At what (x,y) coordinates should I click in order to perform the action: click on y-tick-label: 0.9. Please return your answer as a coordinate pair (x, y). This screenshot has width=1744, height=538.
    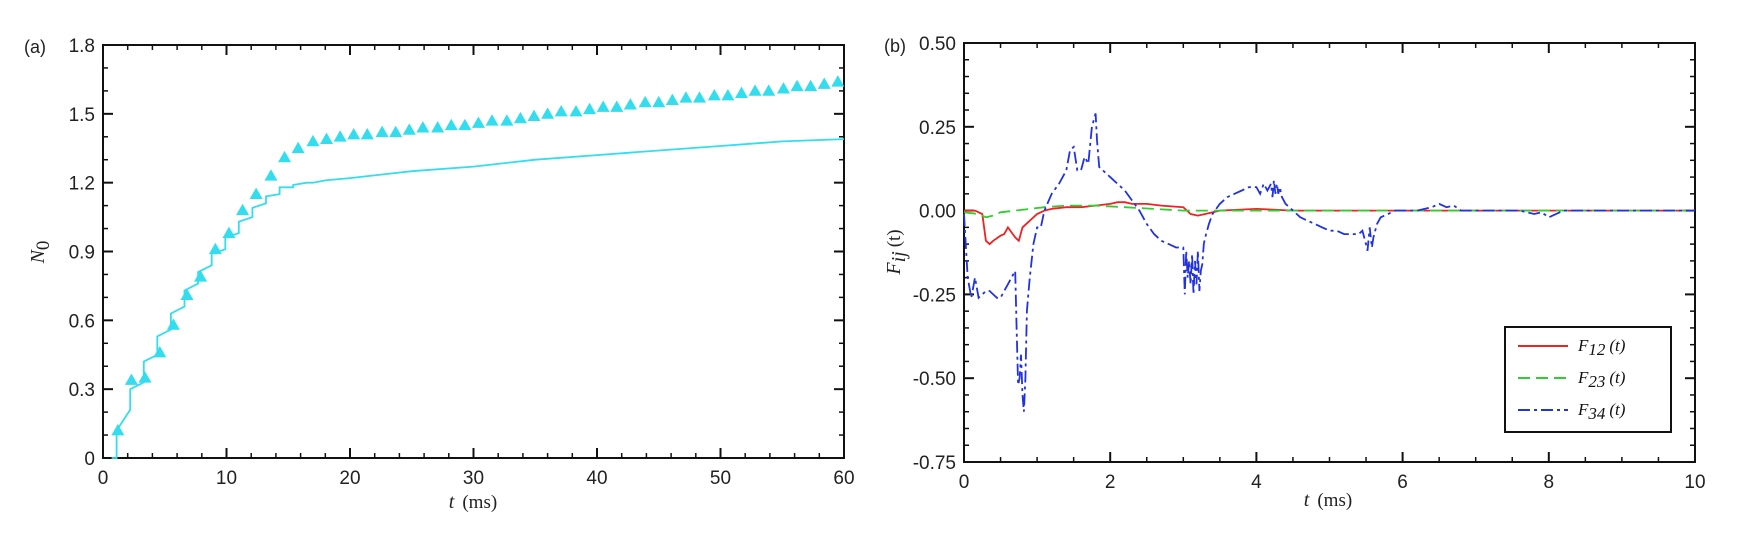
    Looking at the image, I should click on (82, 253).